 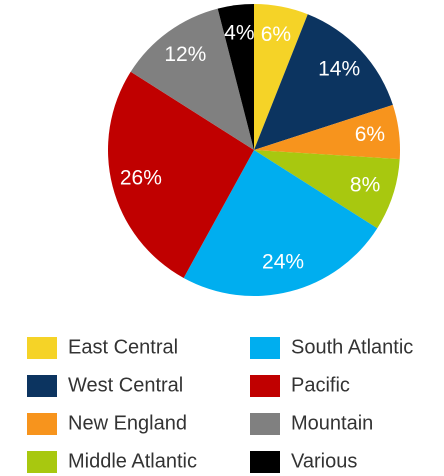 I want to click on slice-label: 14%, so click(x=339, y=69).